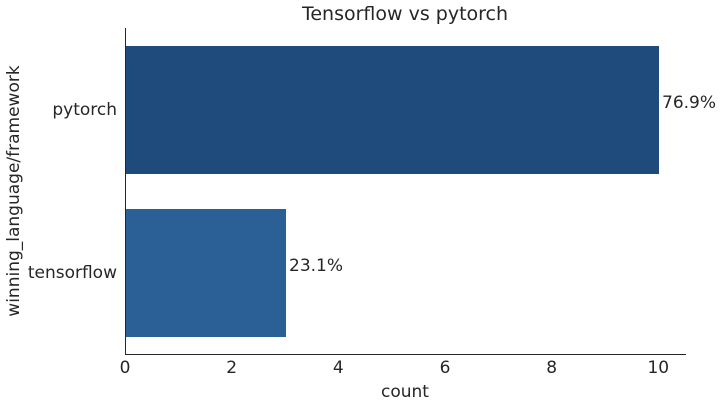 The image size is (722, 410). What do you see at coordinates (338, 368) in the screenshot?
I see `x-tick-label: 4` at bounding box center [338, 368].